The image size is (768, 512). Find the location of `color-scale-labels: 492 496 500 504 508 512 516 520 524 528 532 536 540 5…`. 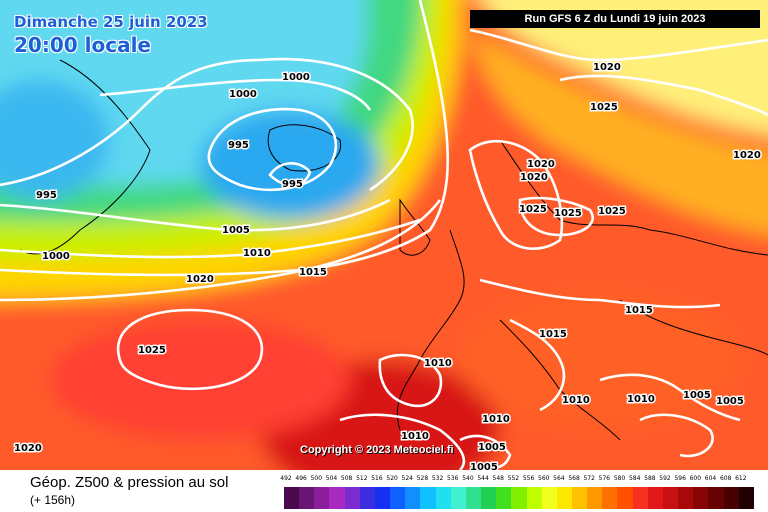

color-scale-labels: 492 496 500 504 508 512 516 520 524 528 532 536 540 5… is located at coordinates (515, 480).